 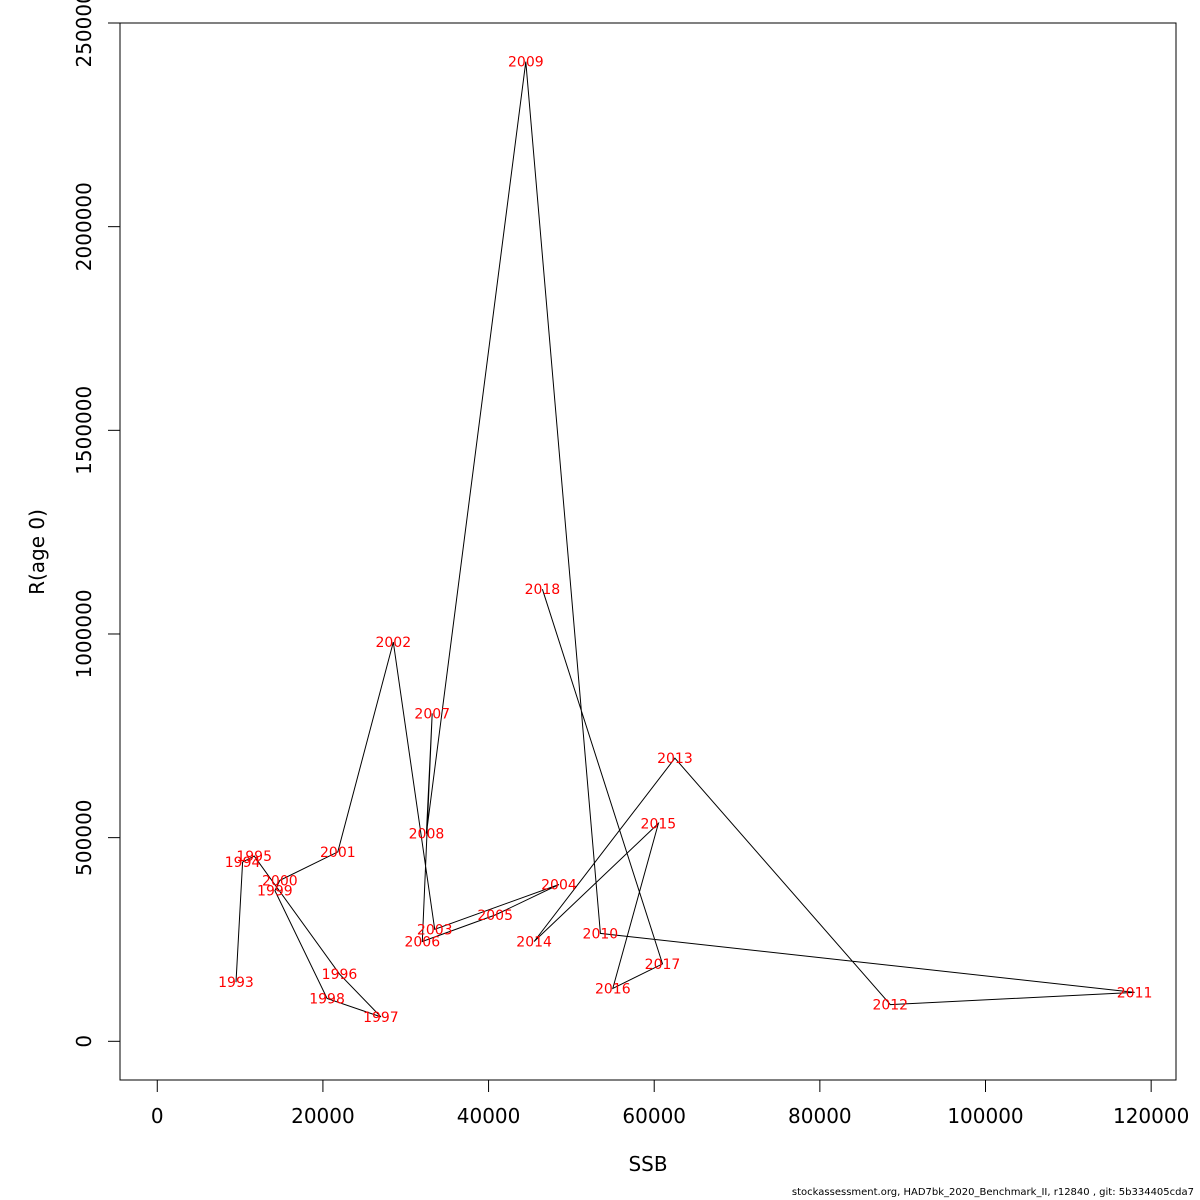 What do you see at coordinates (647, 1164) in the screenshot?
I see `x-axis-title: SSB` at bounding box center [647, 1164].